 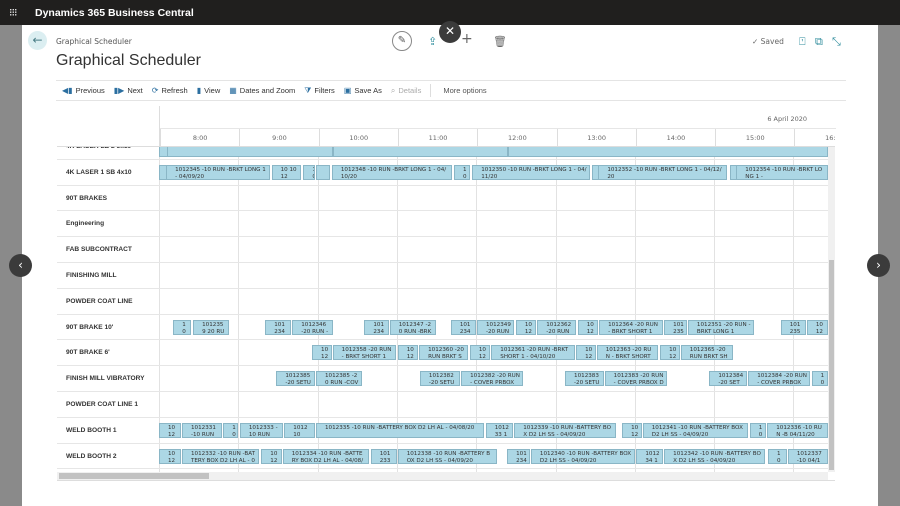 I want to click on resource-name: 90T BRAKE 10', so click(x=90, y=327).